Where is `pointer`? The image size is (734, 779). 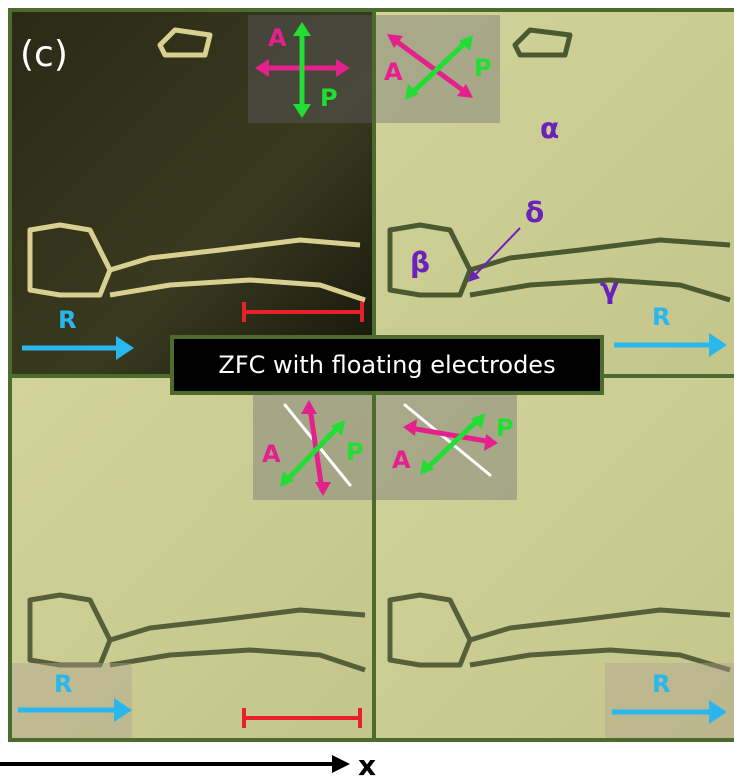
pointer is located at coordinates (497, 252).